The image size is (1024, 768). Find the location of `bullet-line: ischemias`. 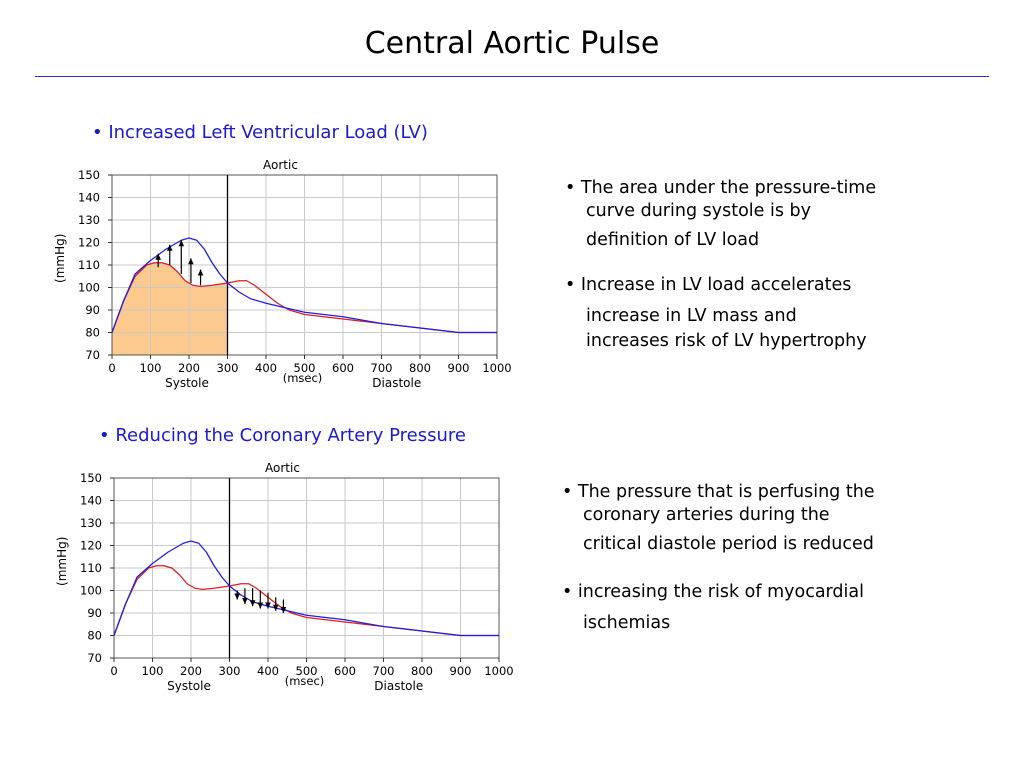

bullet-line: ischemias is located at coordinates (627, 622).